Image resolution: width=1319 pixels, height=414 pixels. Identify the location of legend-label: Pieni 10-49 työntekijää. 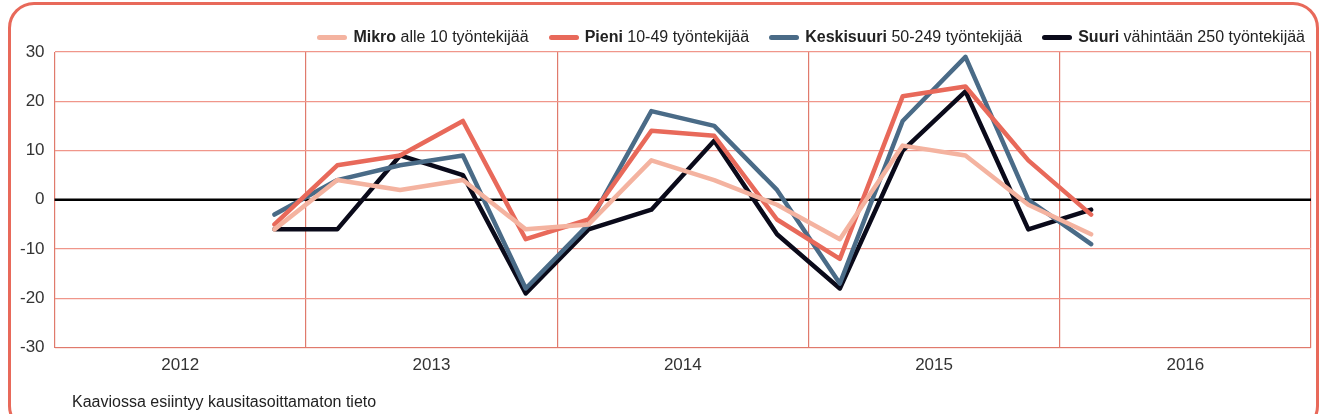
(667, 37).